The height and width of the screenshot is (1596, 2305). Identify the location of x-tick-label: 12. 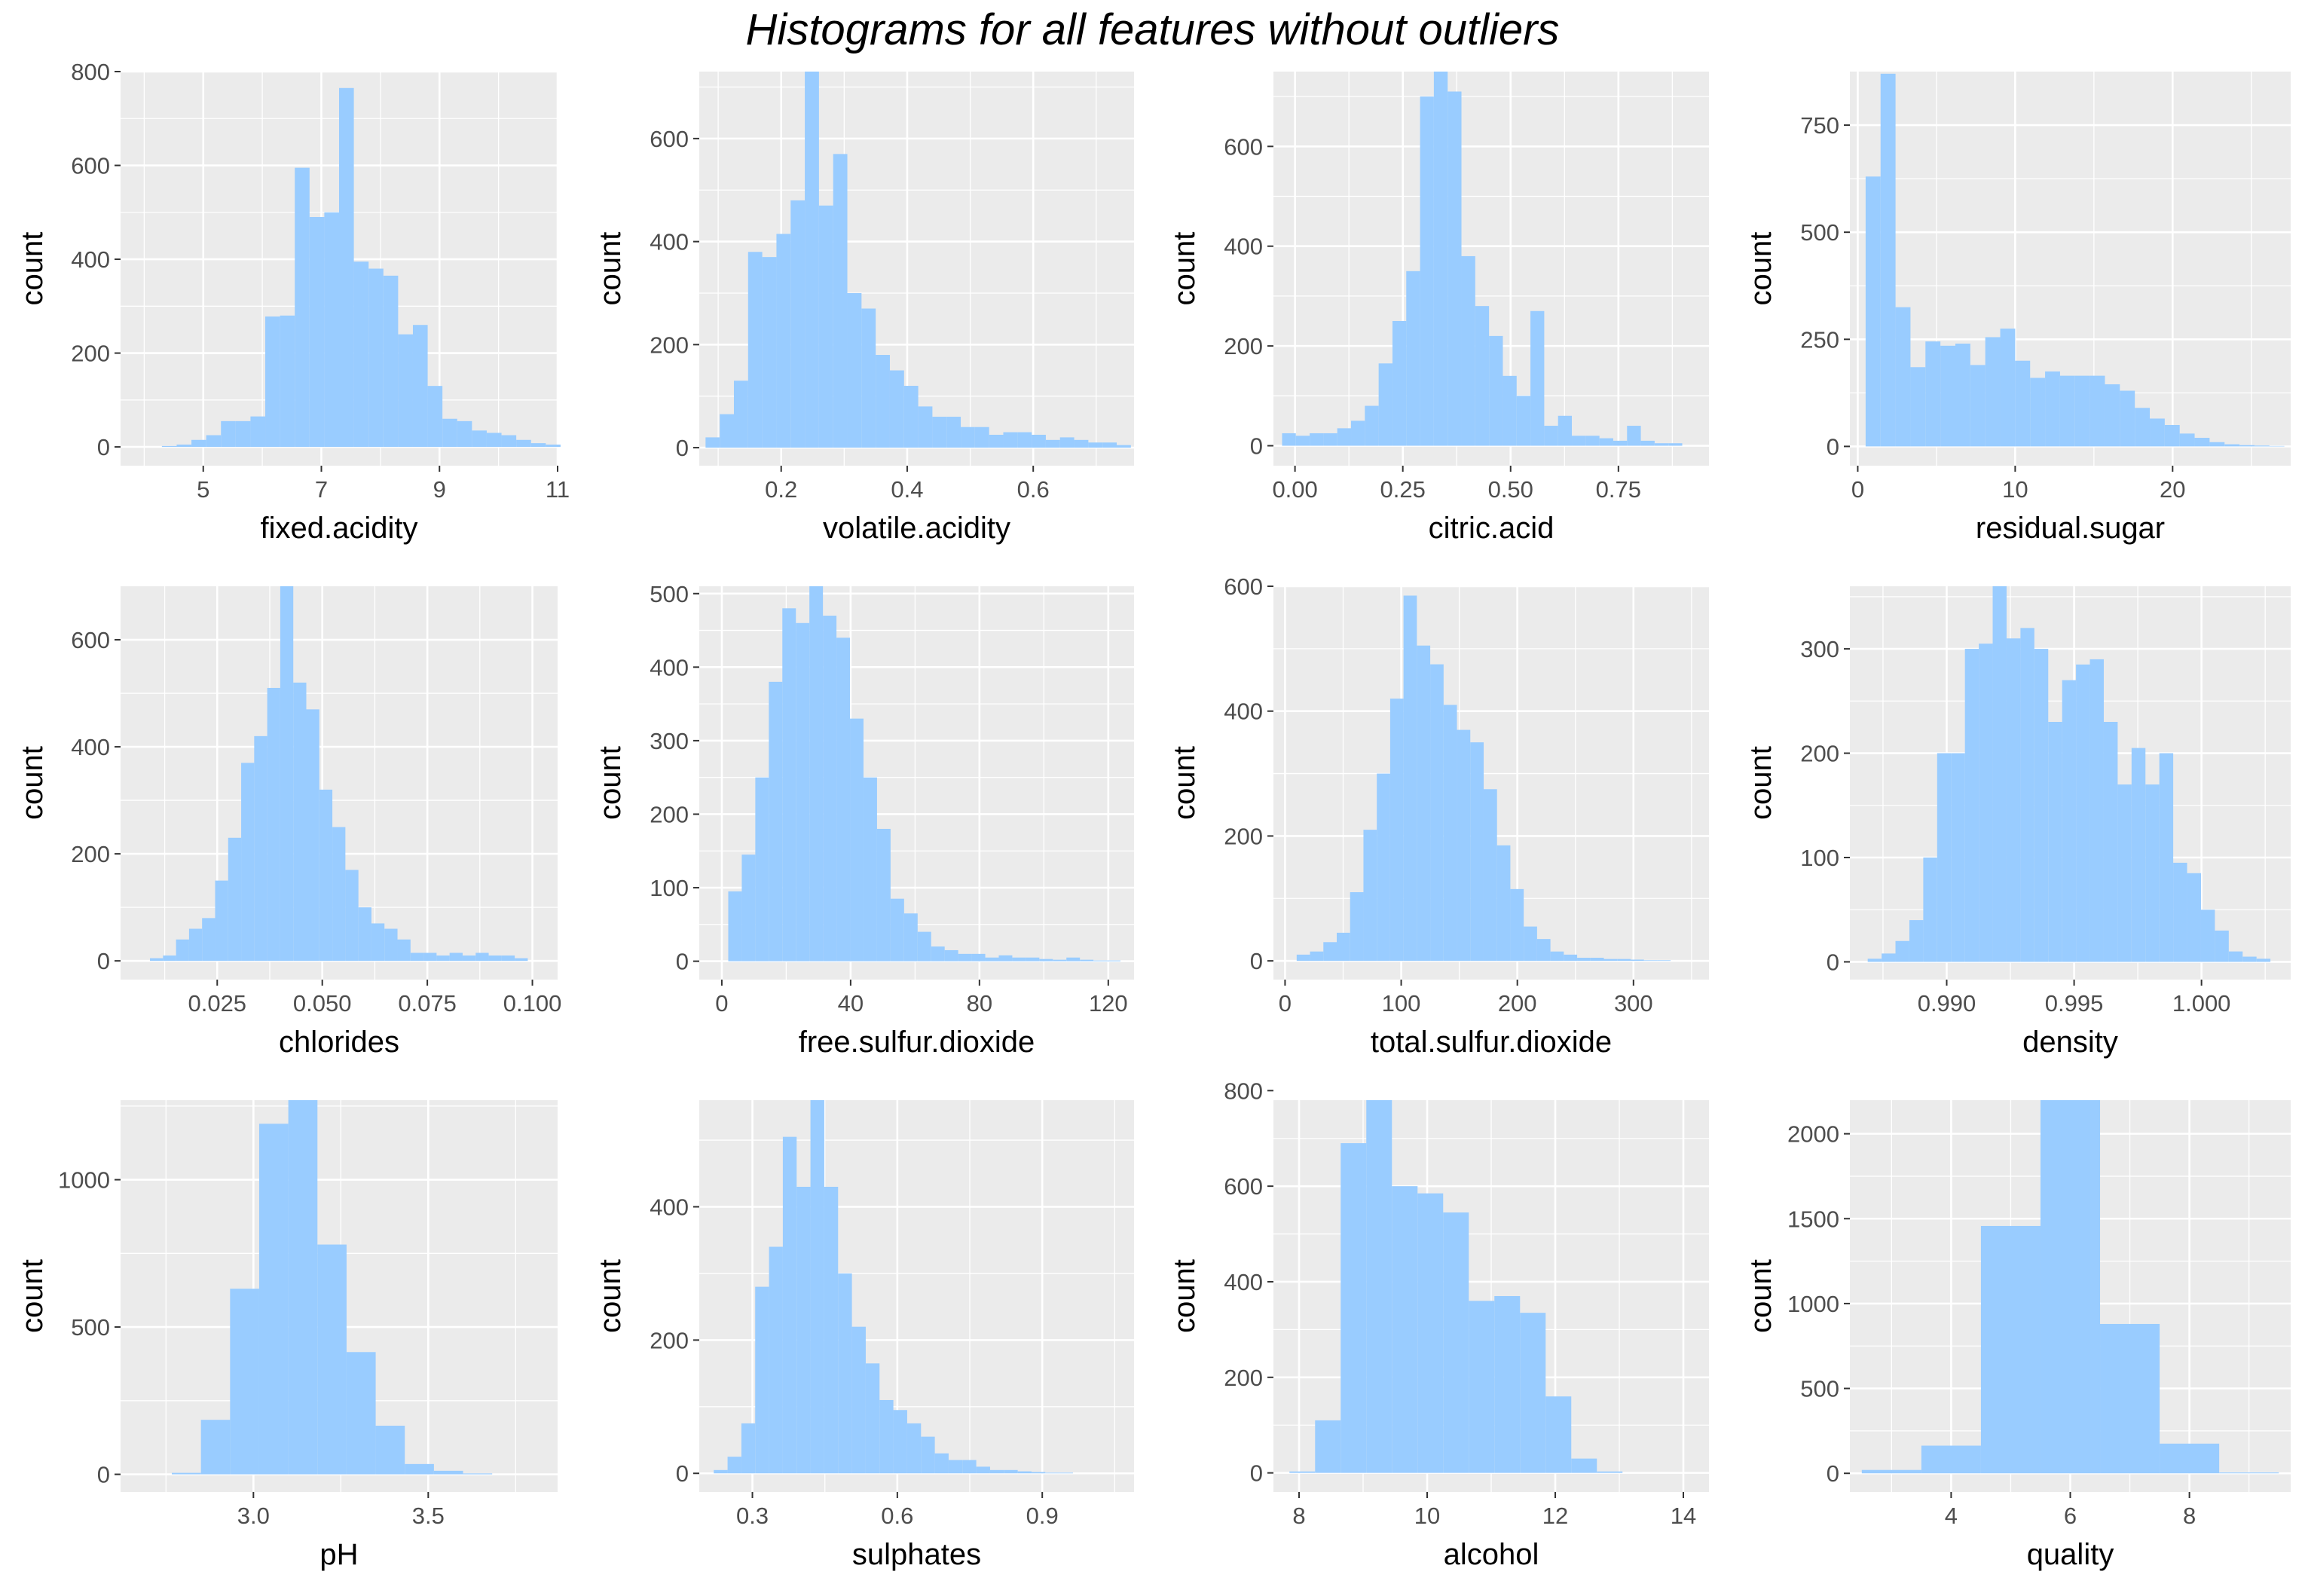
(1555, 1516).